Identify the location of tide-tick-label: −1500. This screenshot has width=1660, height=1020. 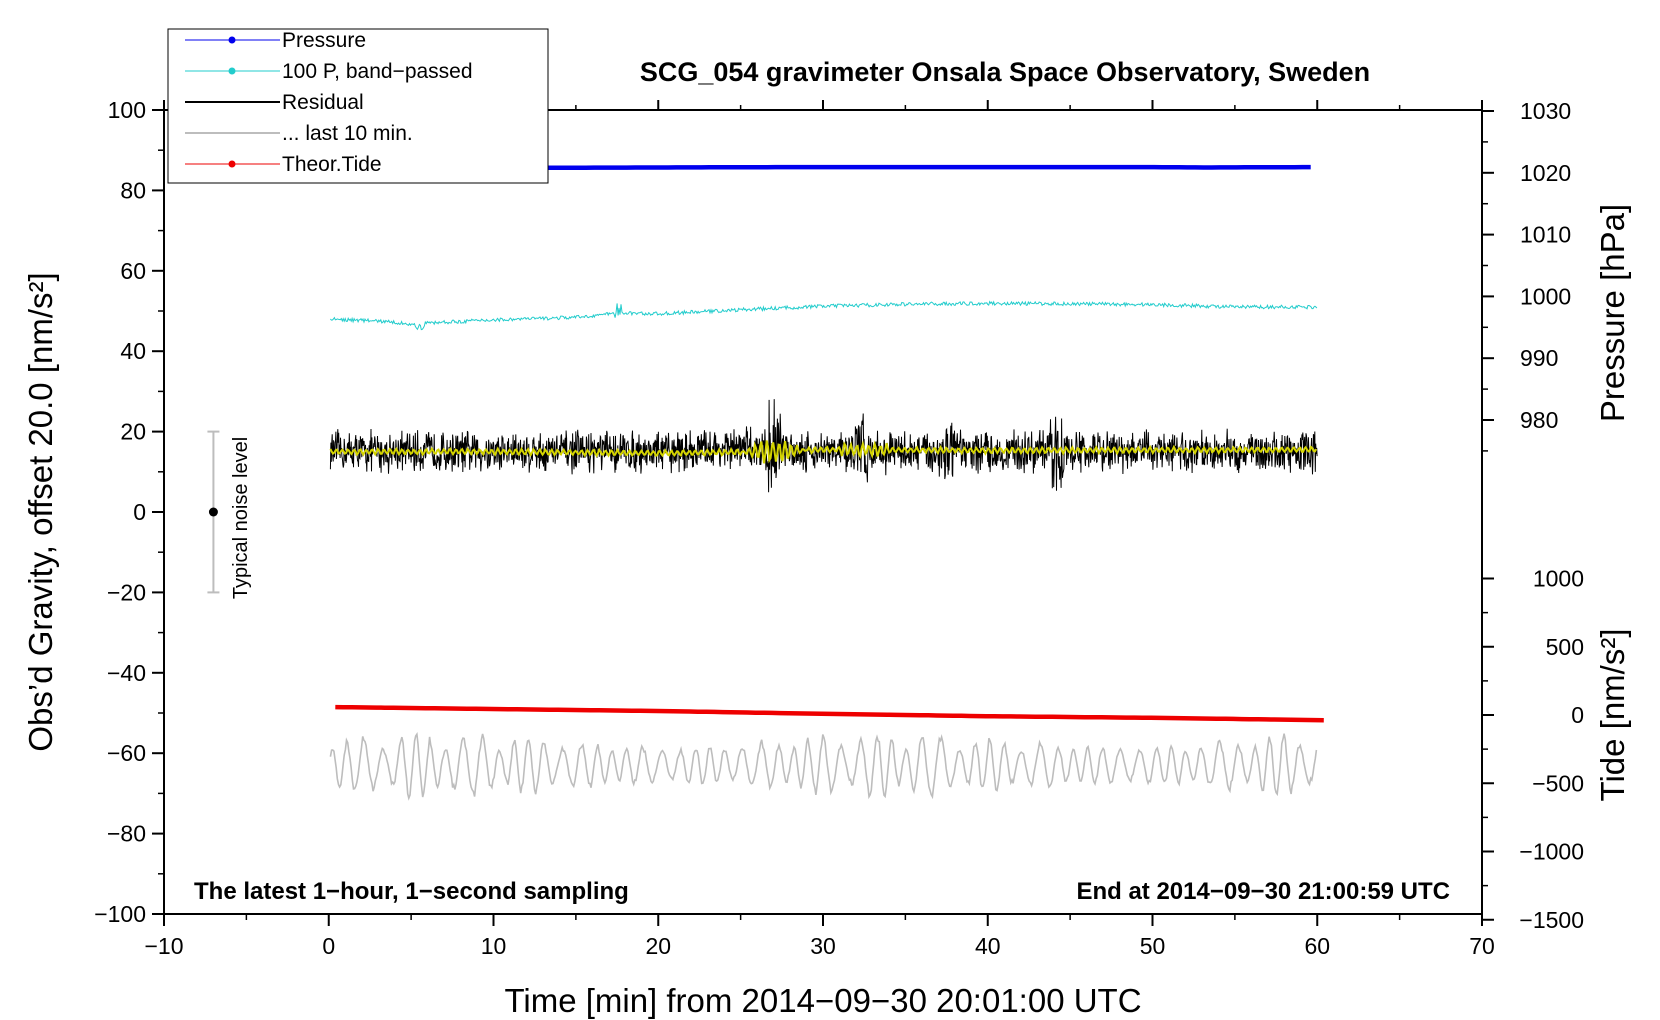
(1551, 920).